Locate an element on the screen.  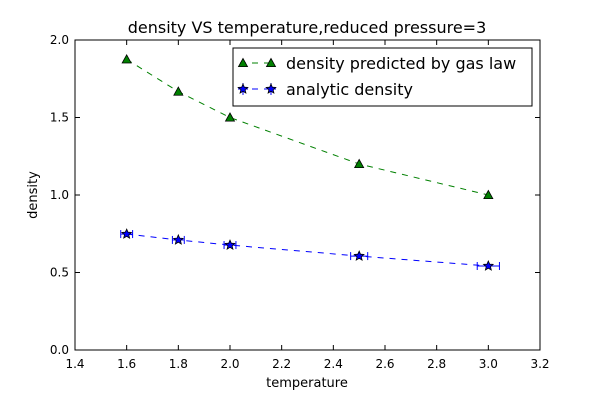
y-tick-label: 2.0 is located at coordinates (59, 40).